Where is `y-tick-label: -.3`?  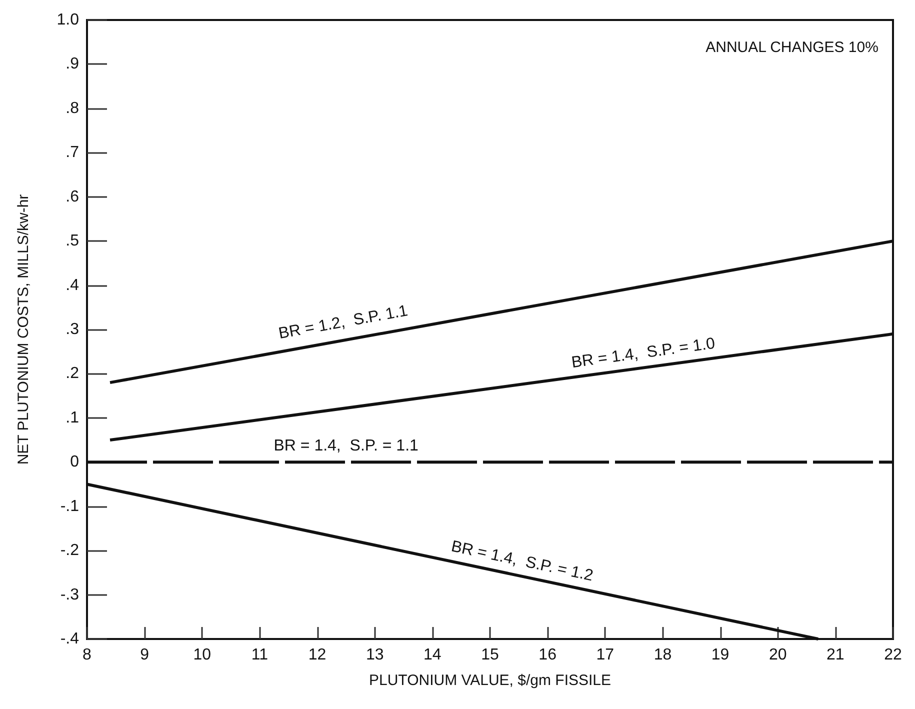 y-tick-label: -.3 is located at coordinates (70, 595).